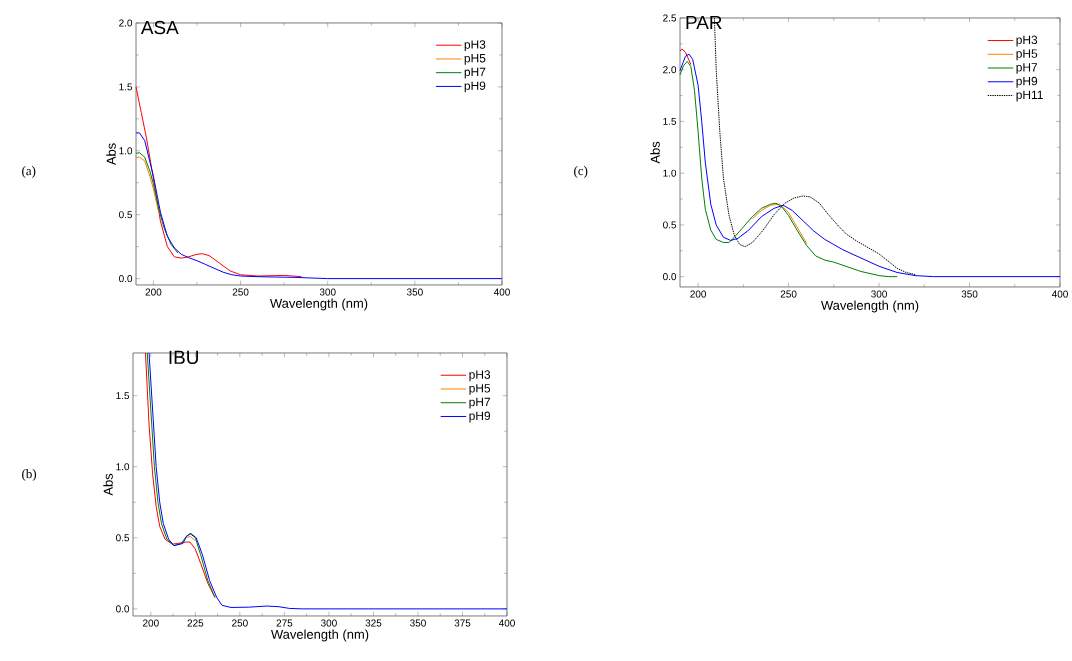 The width and height of the screenshot is (1072, 661). Describe the element at coordinates (373, 623) in the screenshot. I see `x-tick-label: 325` at that location.